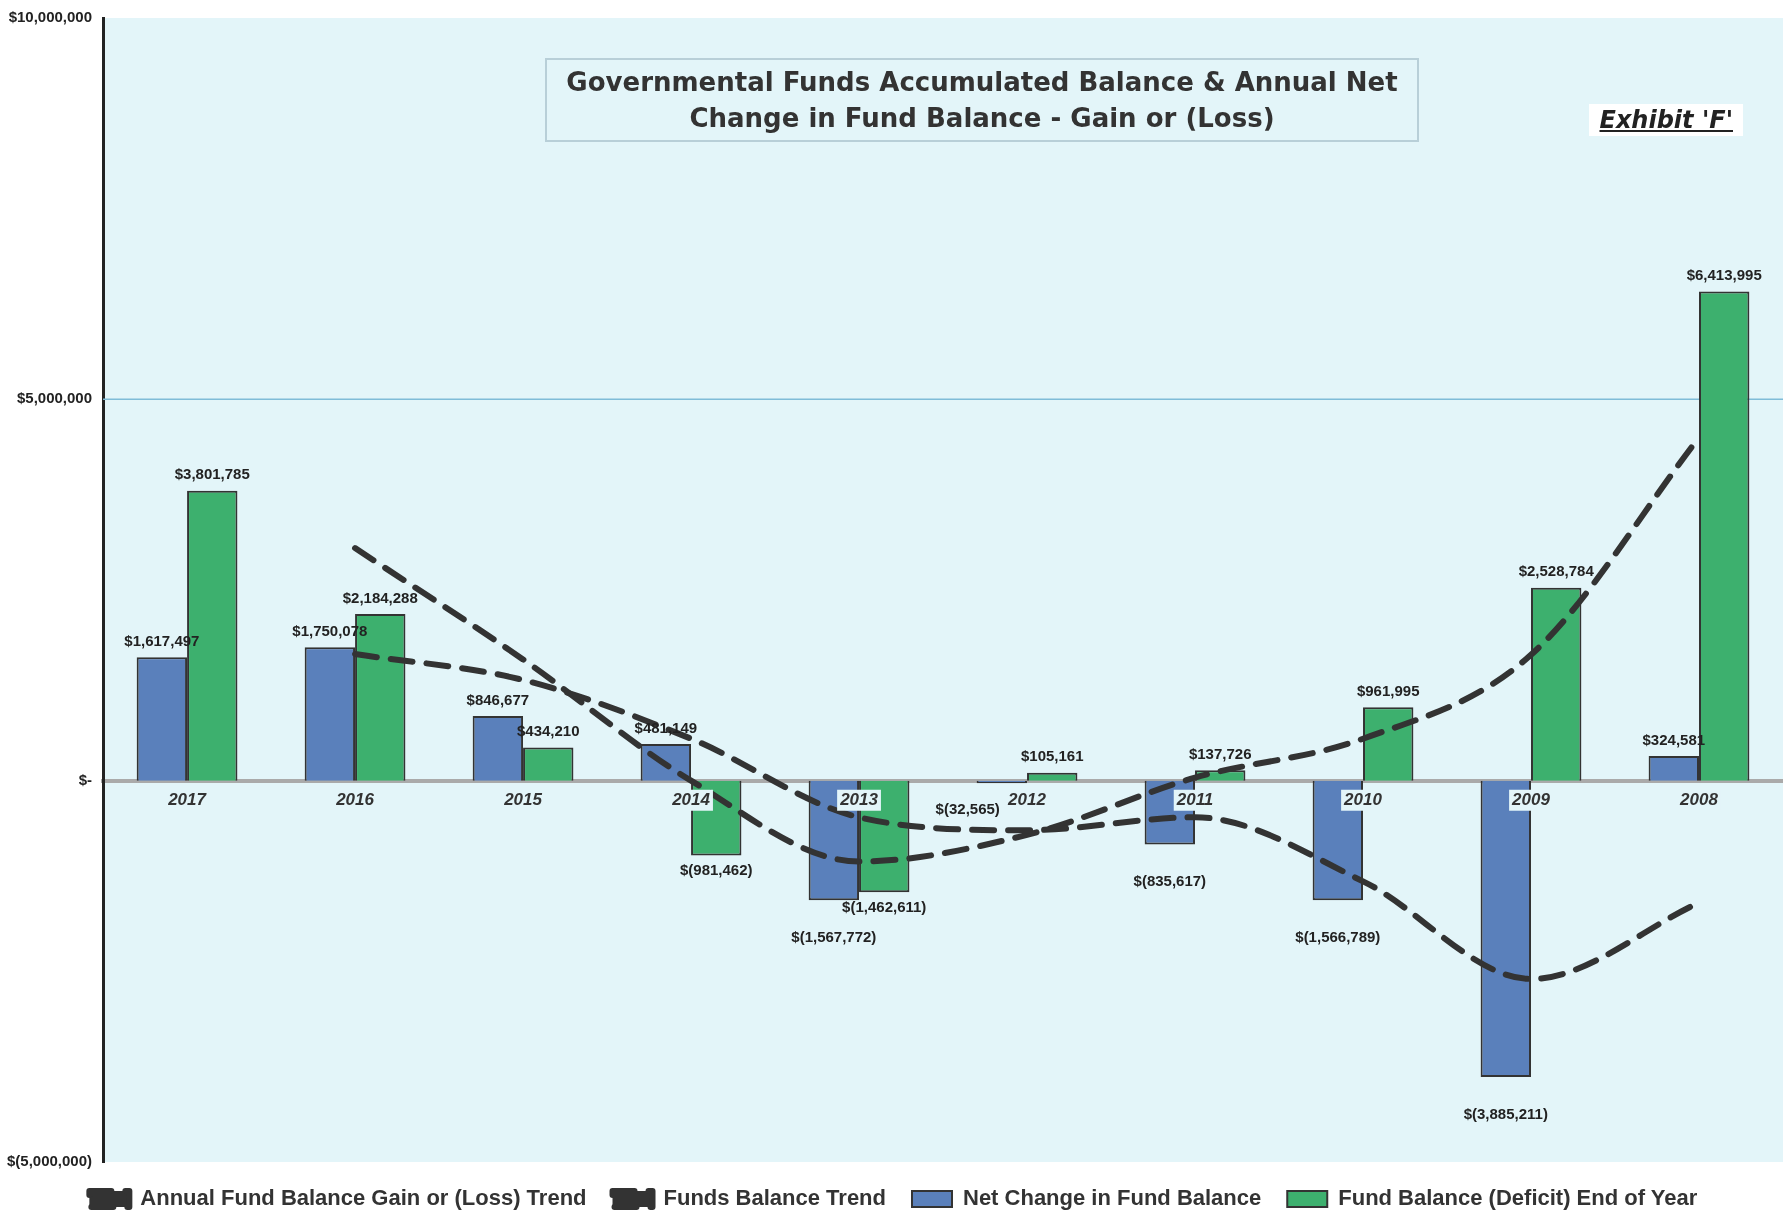  What do you see at coordinates (1556, 571) in the screenshot?
I see `data-label: $2,528,784` at bounding box center [1556, 571].